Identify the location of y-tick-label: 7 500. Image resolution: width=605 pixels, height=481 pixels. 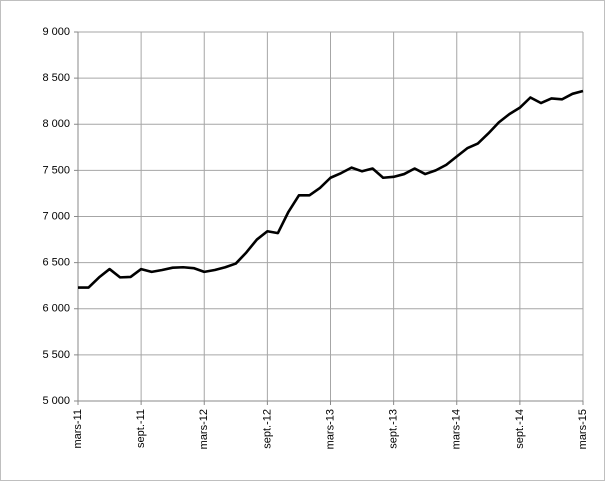
(56, 170).